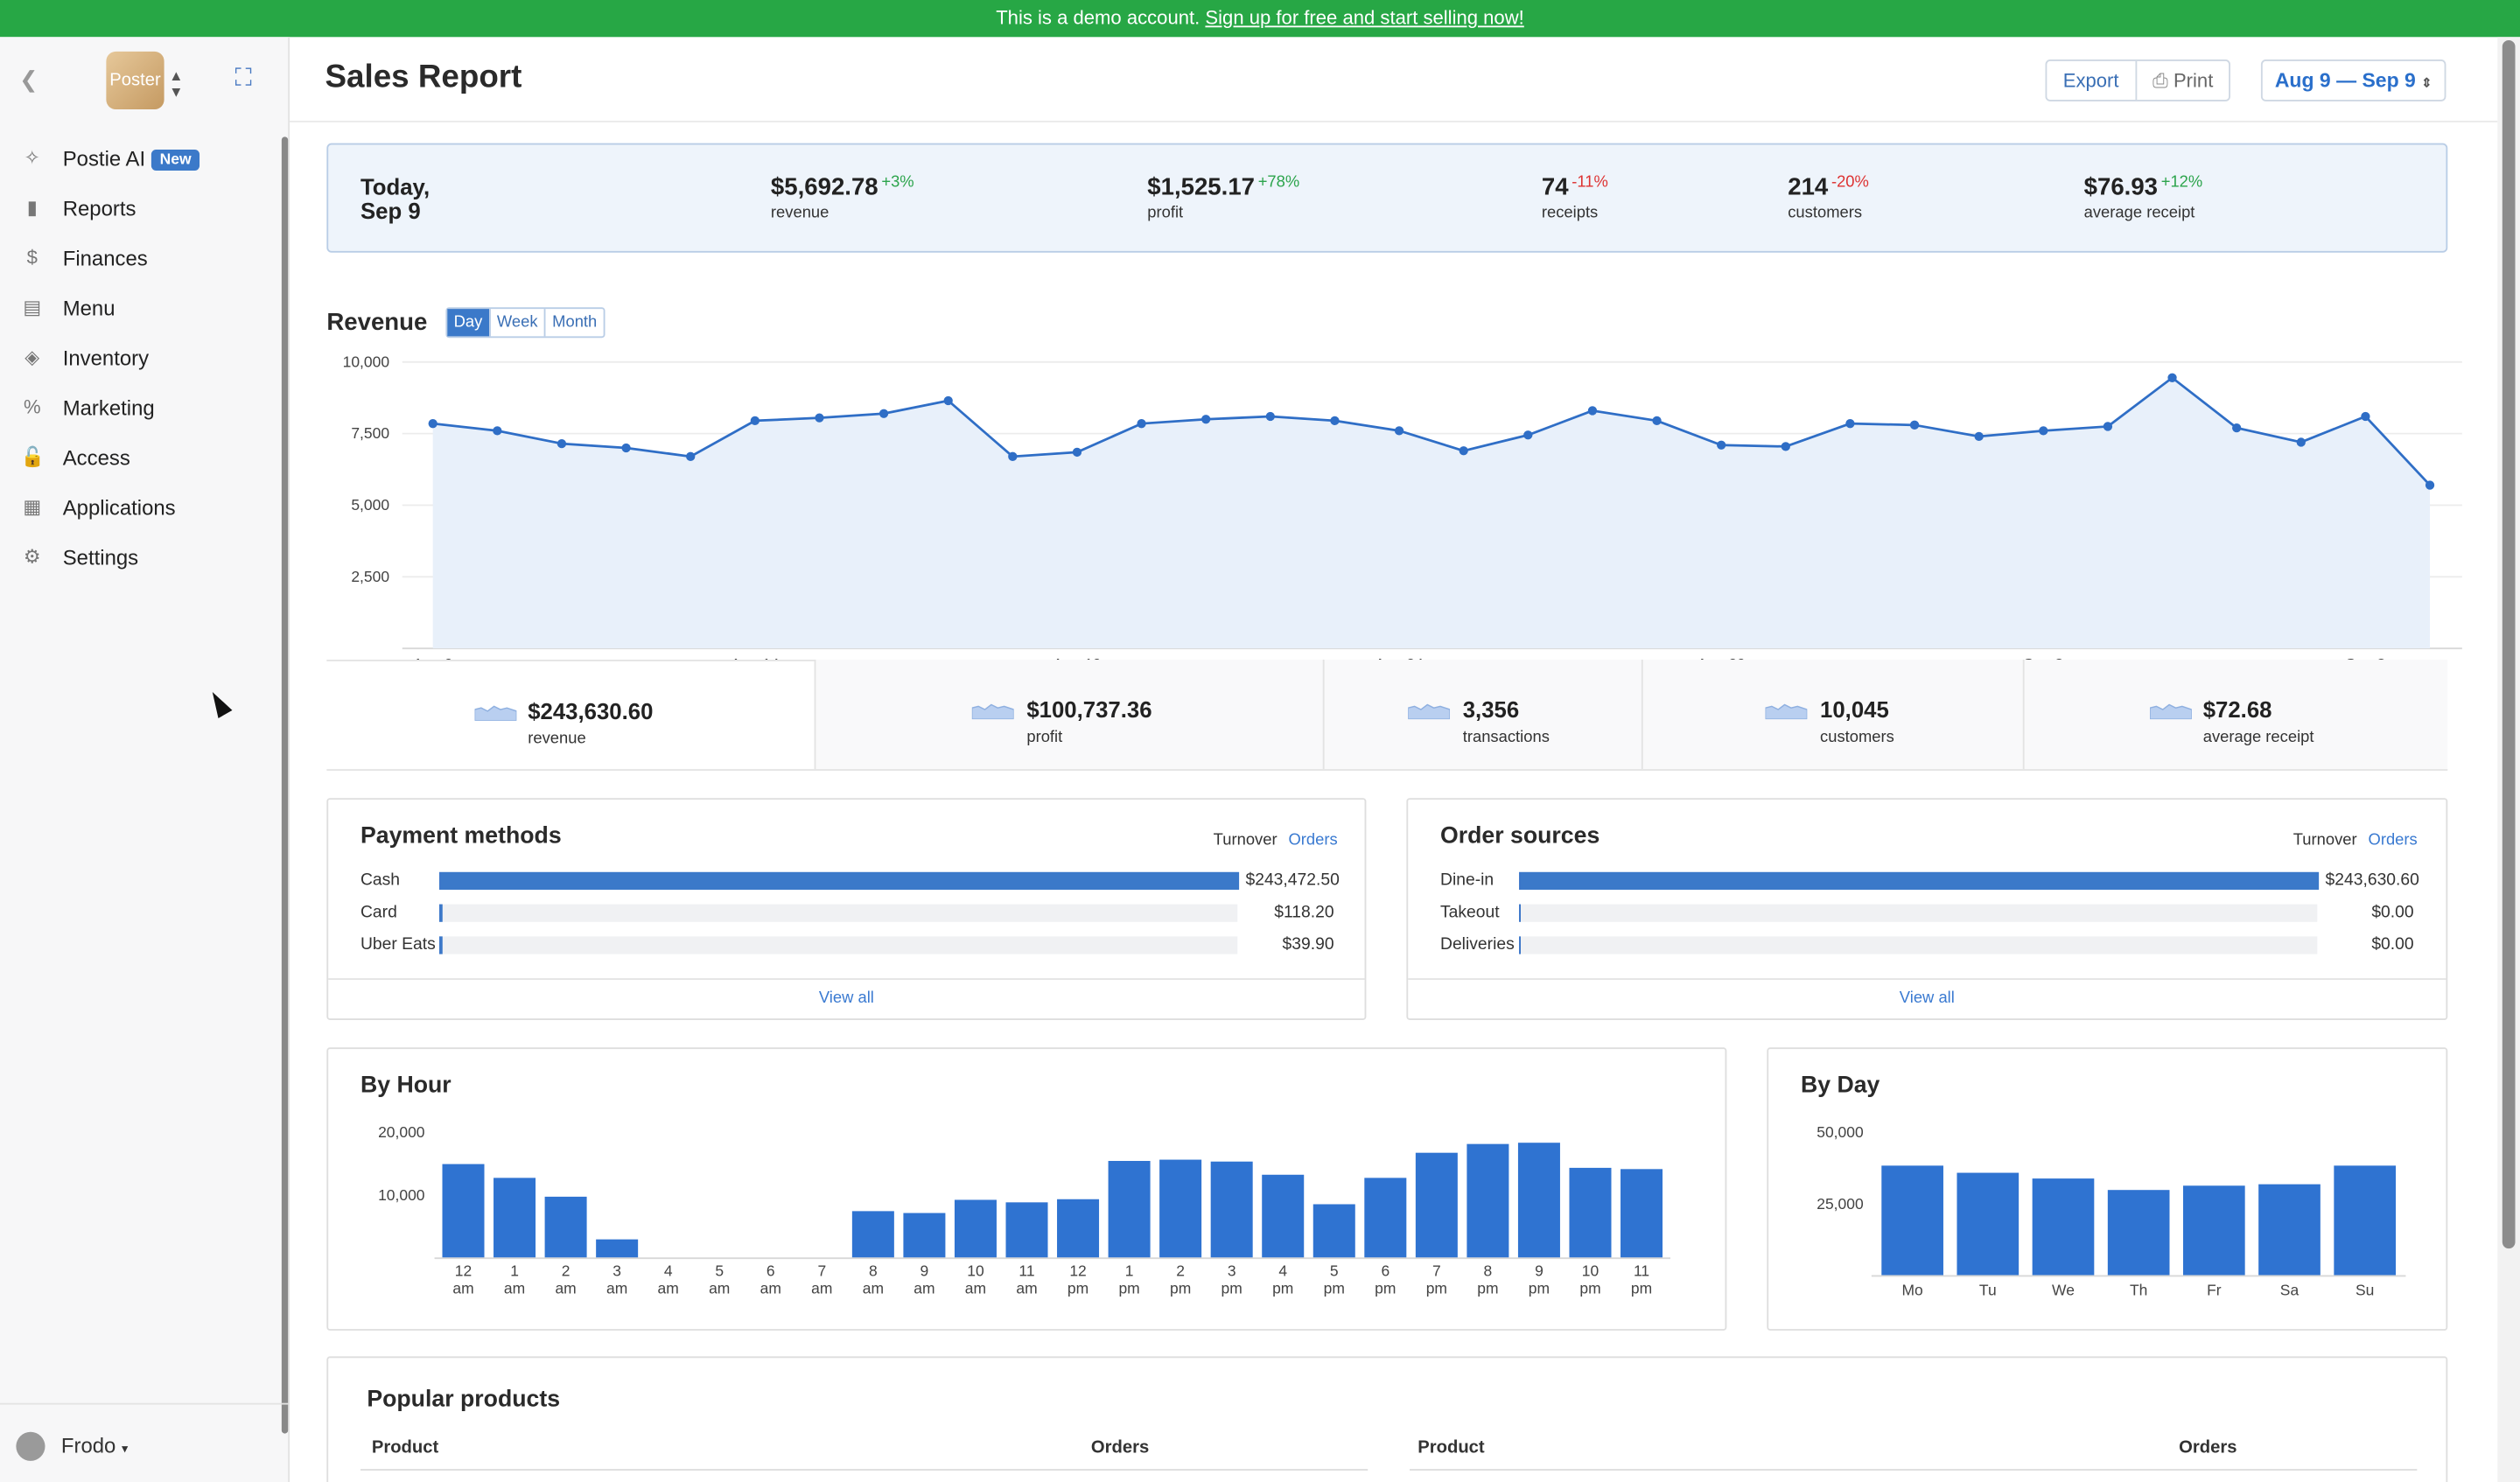 The width and height of the screenshot is (2520, 1482). I want to click on user-menu: Frodo ▾, so click(72, 1446).